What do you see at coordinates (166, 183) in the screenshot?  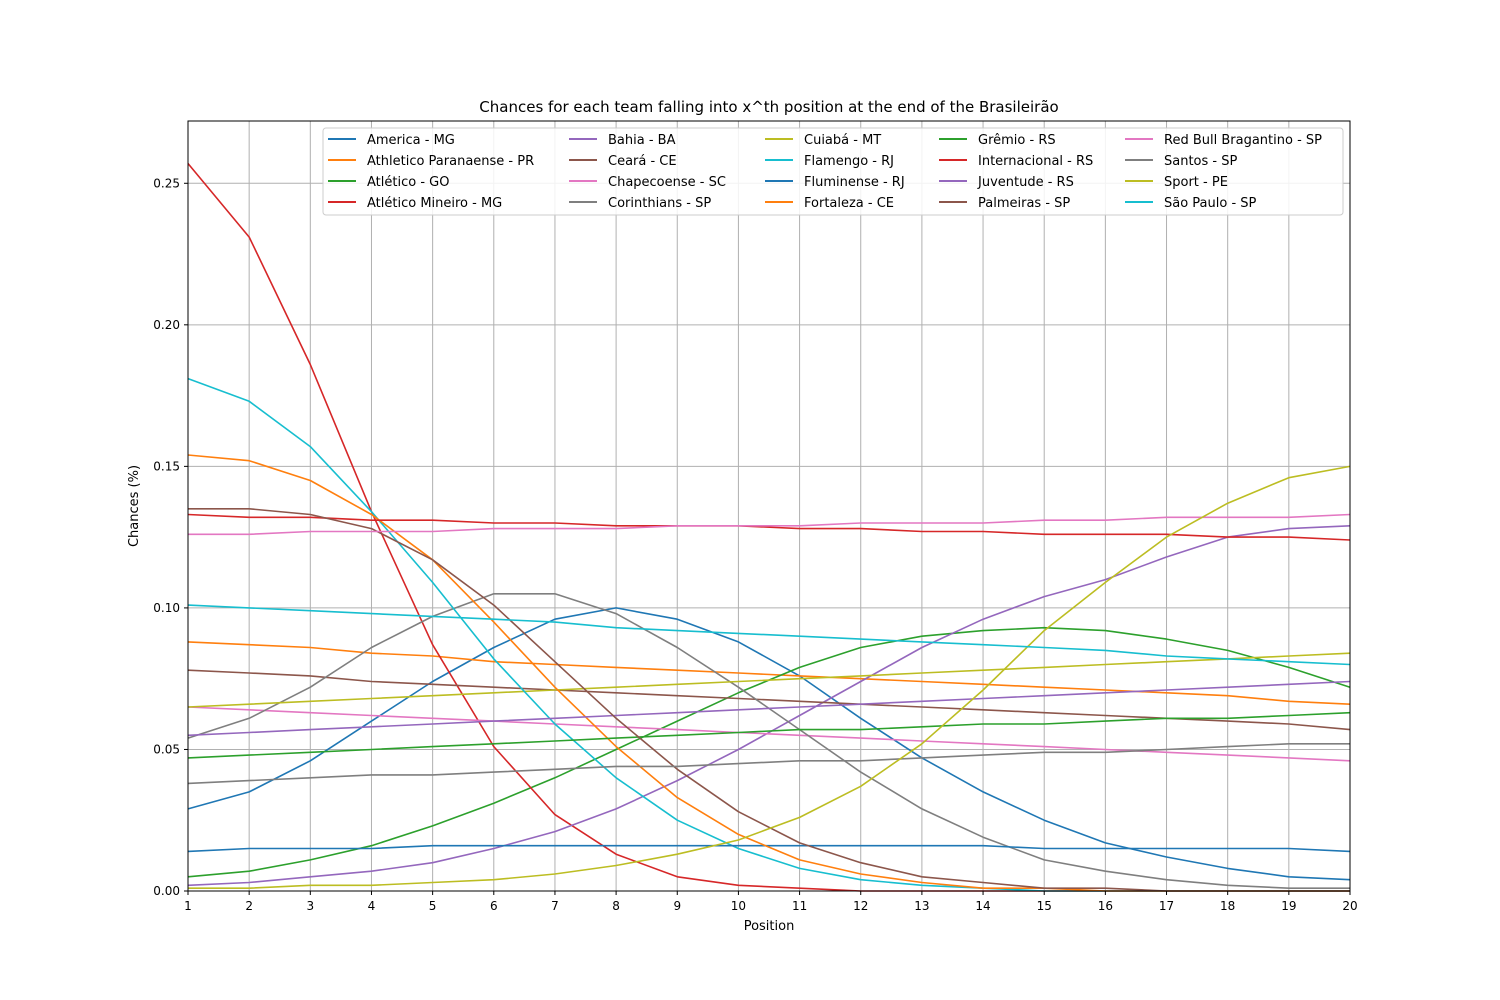 I see `y-tick-label: 0.25` at bounding box center [166, 183].